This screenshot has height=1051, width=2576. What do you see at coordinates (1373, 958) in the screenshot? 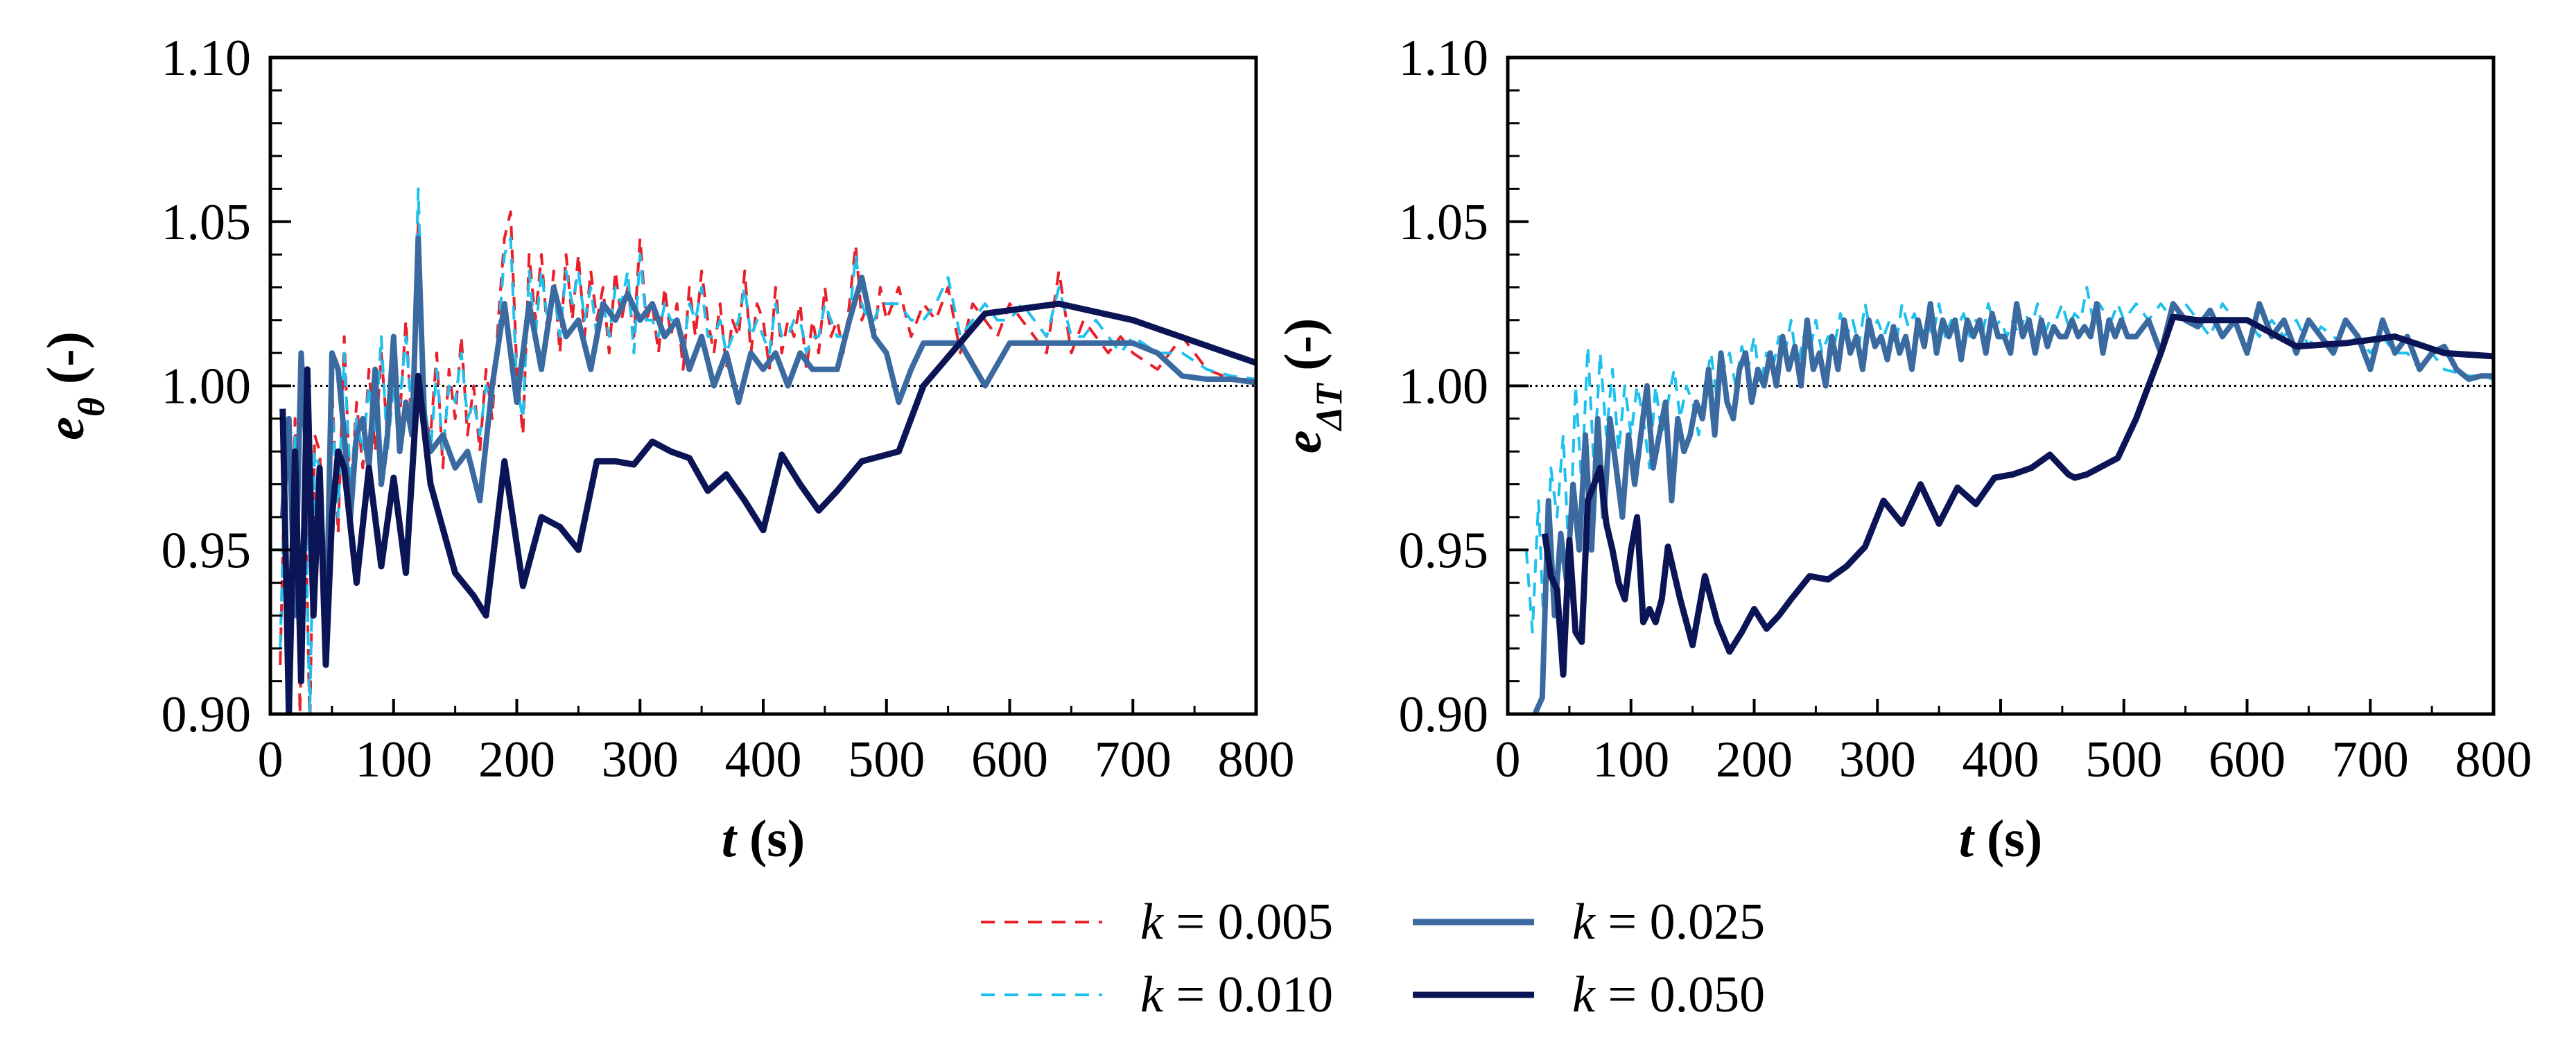
I see `legend: k = 0.005 k = 0.010 k = 0.025 k = 0.050` at bounding box center [1373, 958].